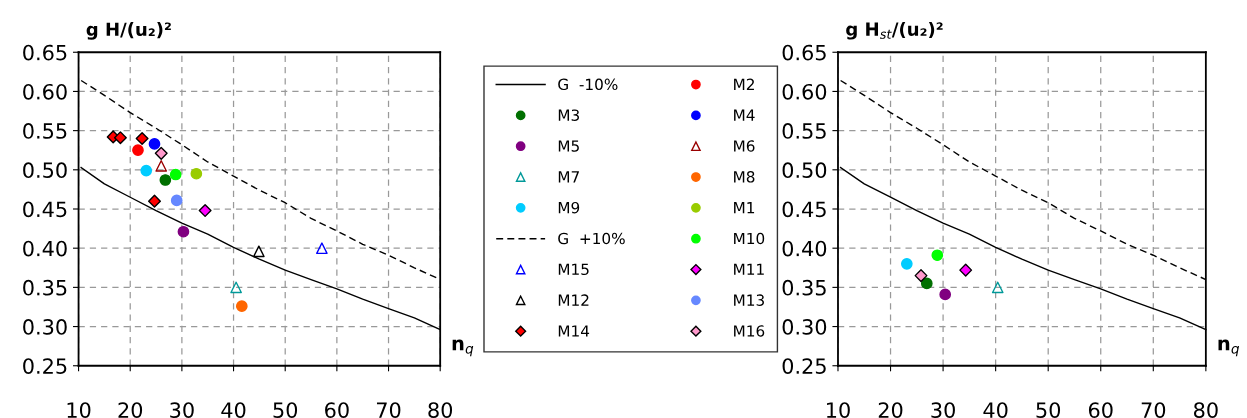 This screenshot has height=418, width=1247. I want to click on legend-label: M2, so click(744, 84).